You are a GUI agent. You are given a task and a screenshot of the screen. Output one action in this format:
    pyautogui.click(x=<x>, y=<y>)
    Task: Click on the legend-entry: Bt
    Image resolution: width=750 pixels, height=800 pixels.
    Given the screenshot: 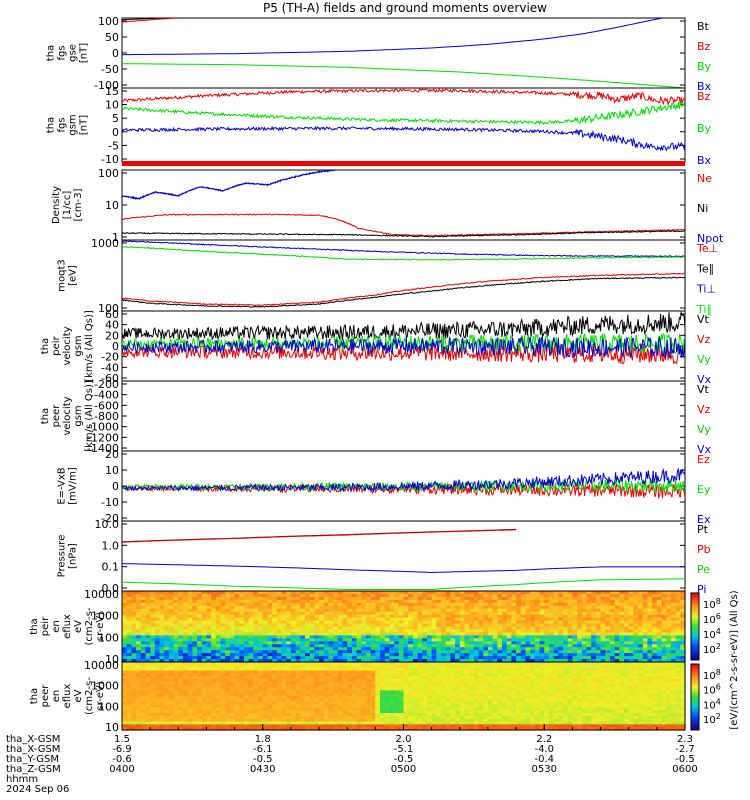 What is the action you would take?
    pyautogui.click(x=703, y=26)
    